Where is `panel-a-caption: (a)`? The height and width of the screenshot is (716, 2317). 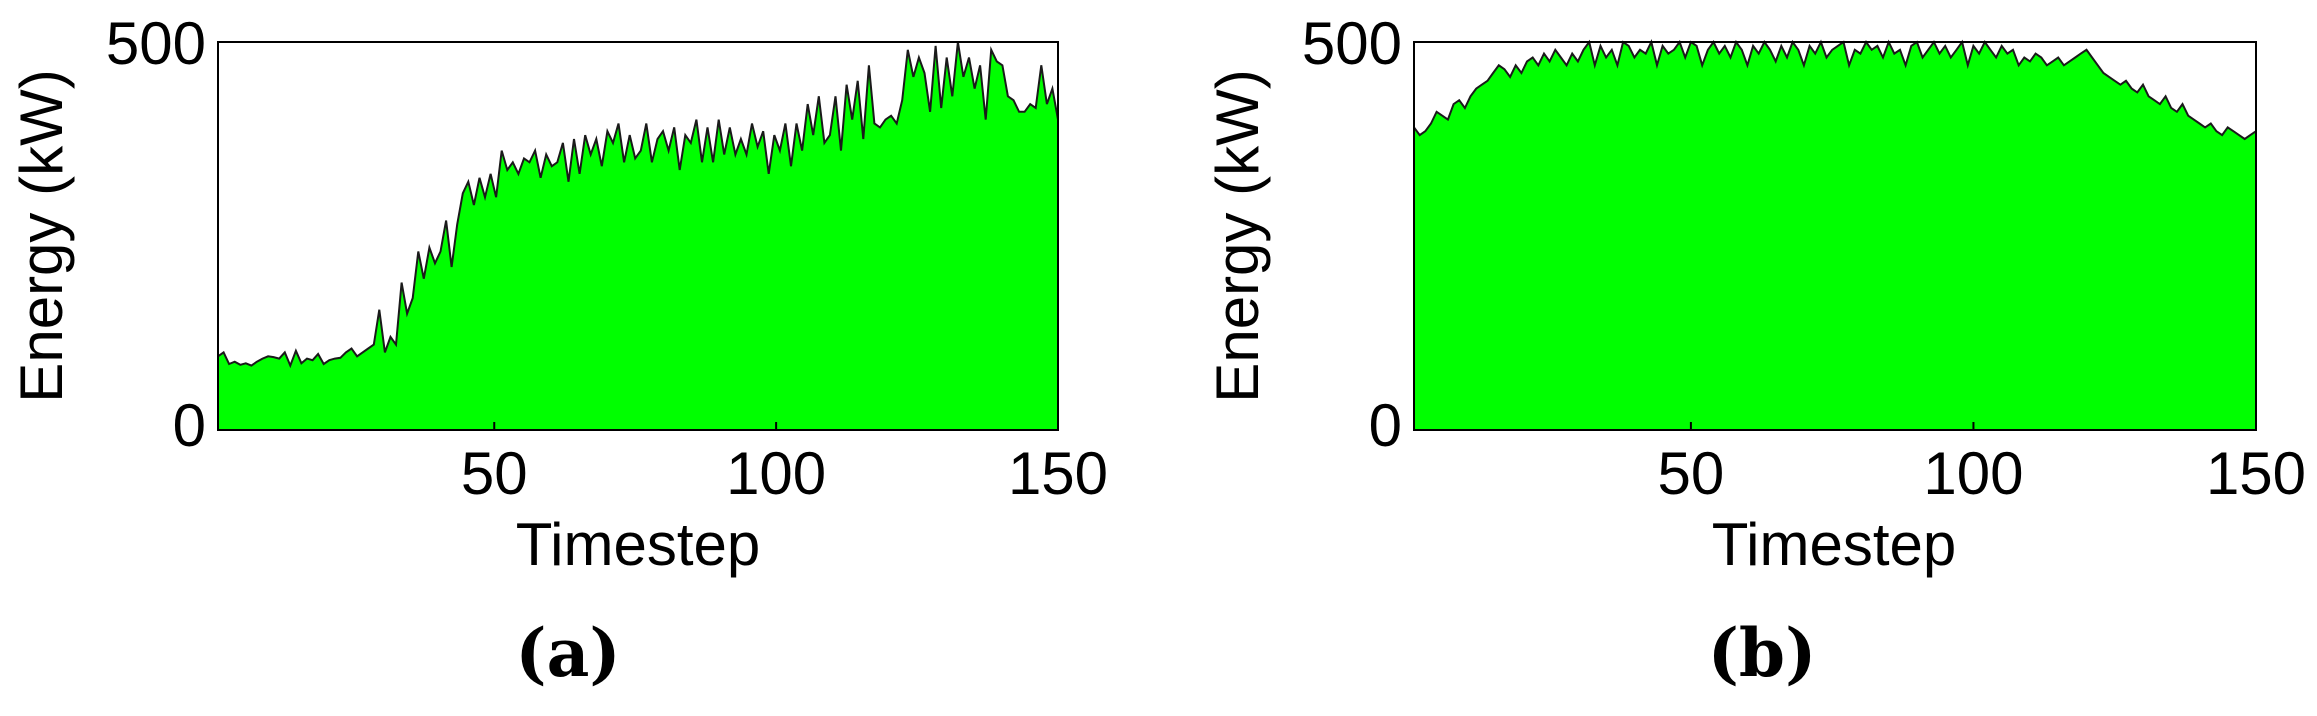 panel-a-caption: (a) is located at coordinates (567, 653).